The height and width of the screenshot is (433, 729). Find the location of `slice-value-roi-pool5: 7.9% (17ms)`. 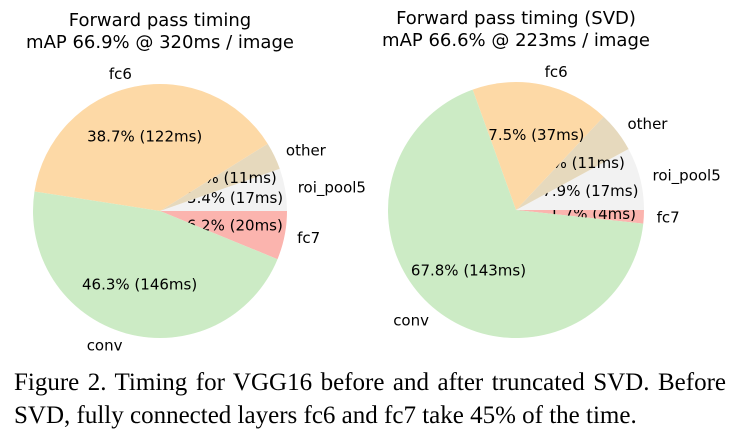

slice-value-roi-pool5: 7.9% (17ms) is located at coordinates (590, 191).